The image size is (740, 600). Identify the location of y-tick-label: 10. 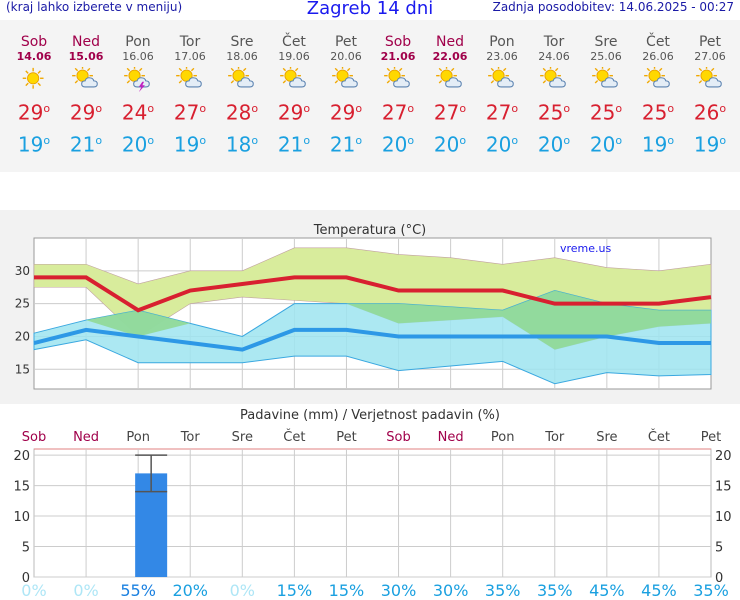
(21, 517).